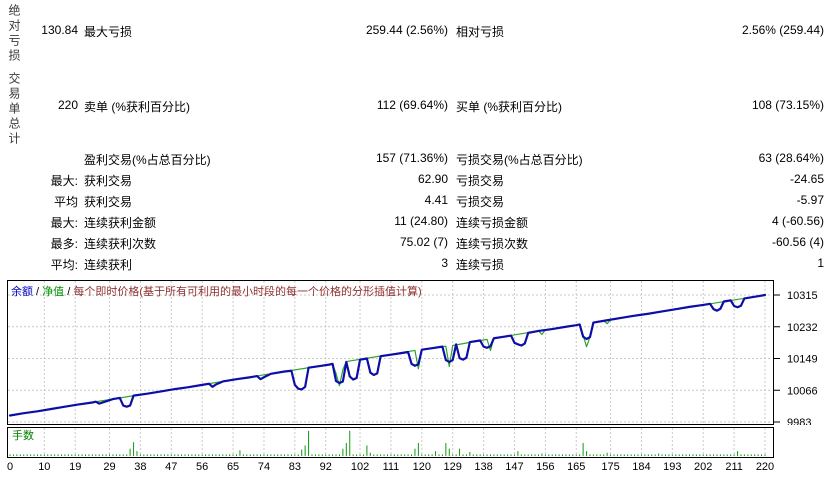 Image resolution: width=833 pixels, height=477 pixels. I want to click on y-axis-tick-label: 9983, so click(799, 421).